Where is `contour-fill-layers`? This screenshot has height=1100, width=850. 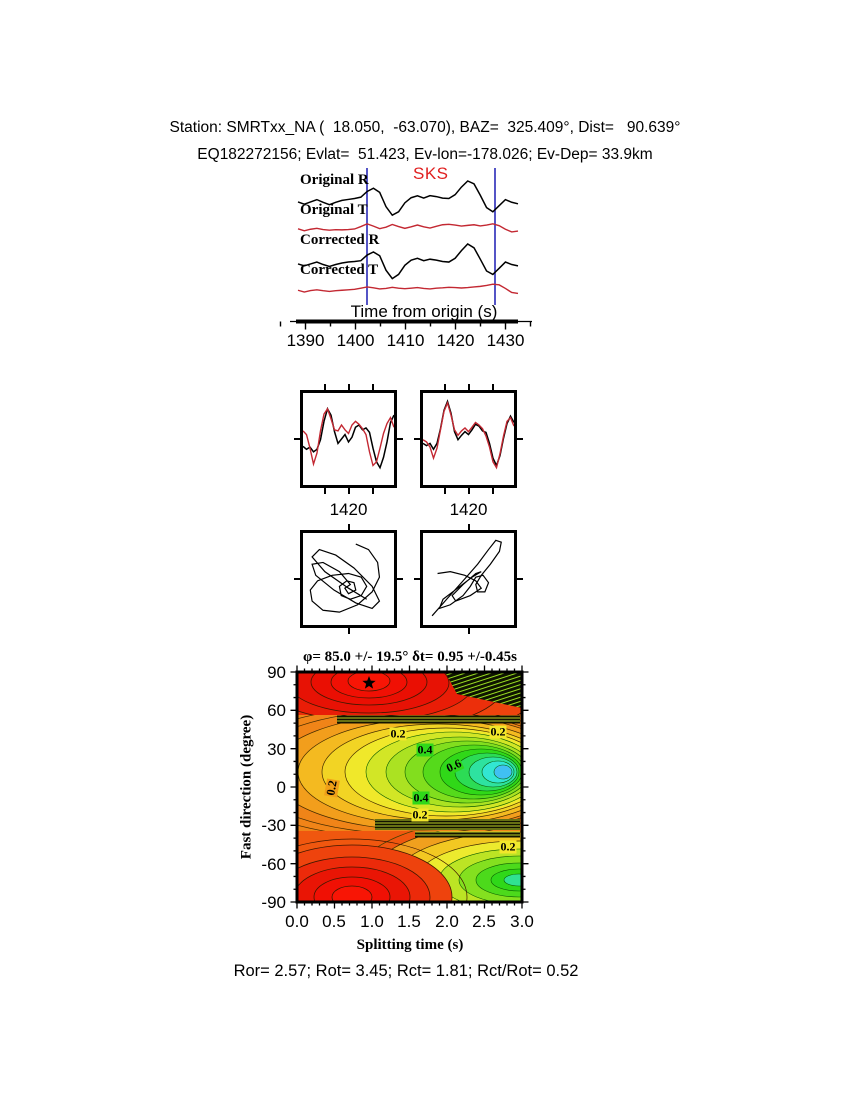
contour-fill-layers is located at coordinates (409, 787).